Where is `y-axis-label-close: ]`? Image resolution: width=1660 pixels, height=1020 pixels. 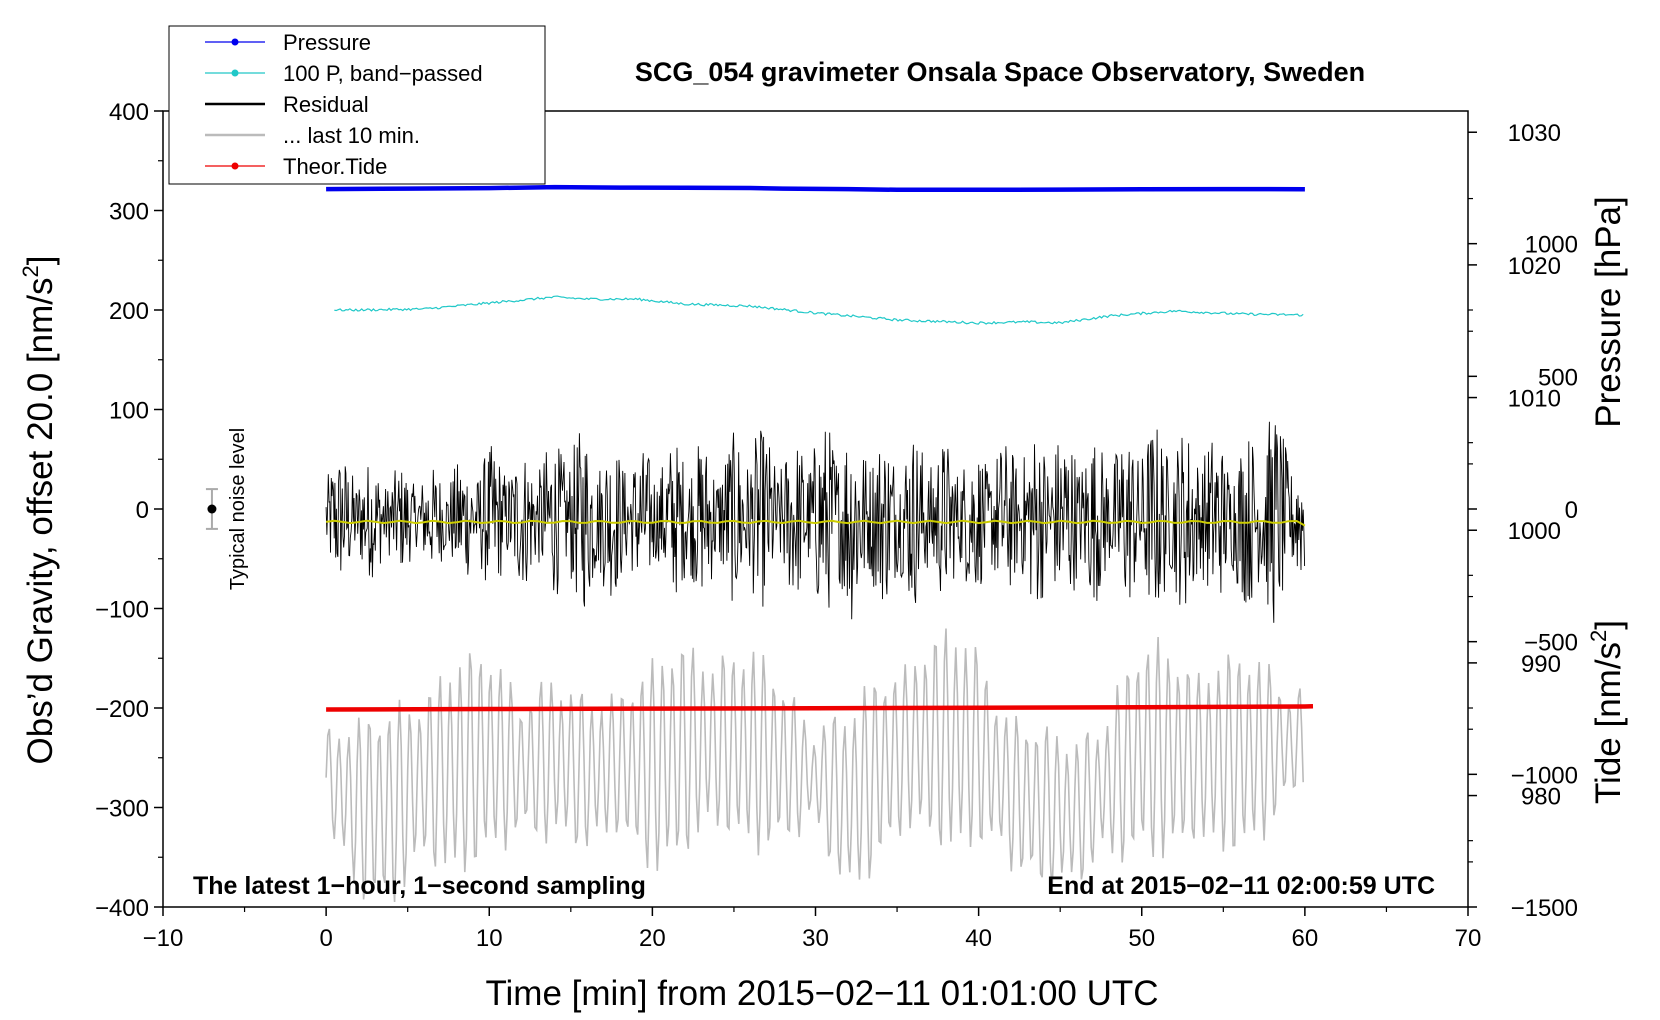
y-axis-label-close: ] is located at coordinates (40, 261).